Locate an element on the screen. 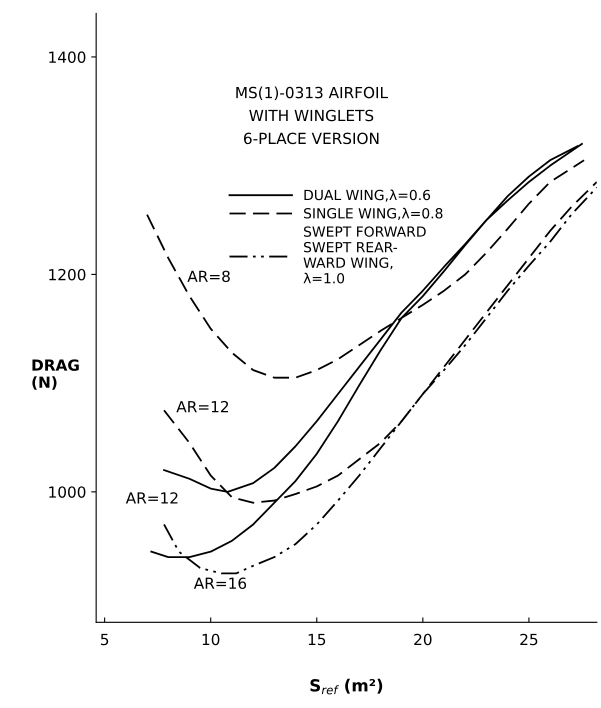  y-tick-label: 1000 is located at coordinates (67, 492).